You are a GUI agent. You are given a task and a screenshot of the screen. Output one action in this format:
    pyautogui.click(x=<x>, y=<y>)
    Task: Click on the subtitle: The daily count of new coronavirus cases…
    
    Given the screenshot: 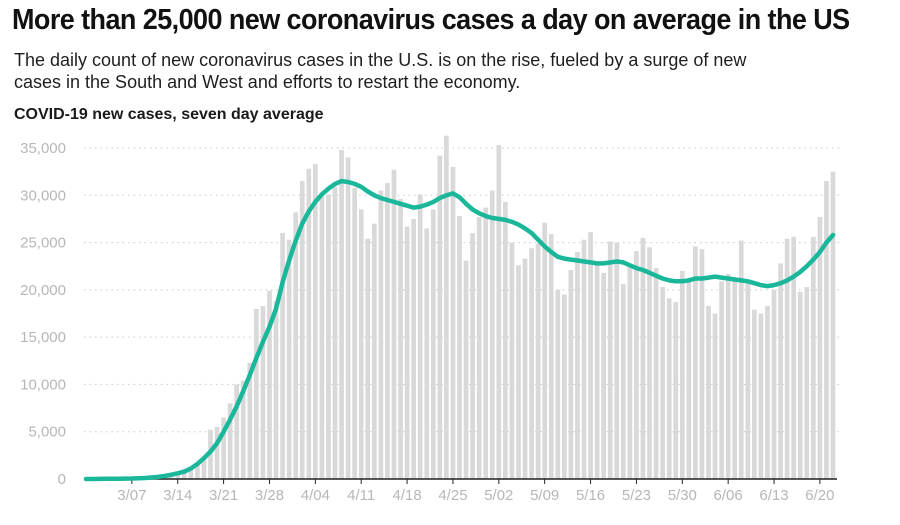 What is the action you would take?
    pyautogui.click(x=380, y=71)
    